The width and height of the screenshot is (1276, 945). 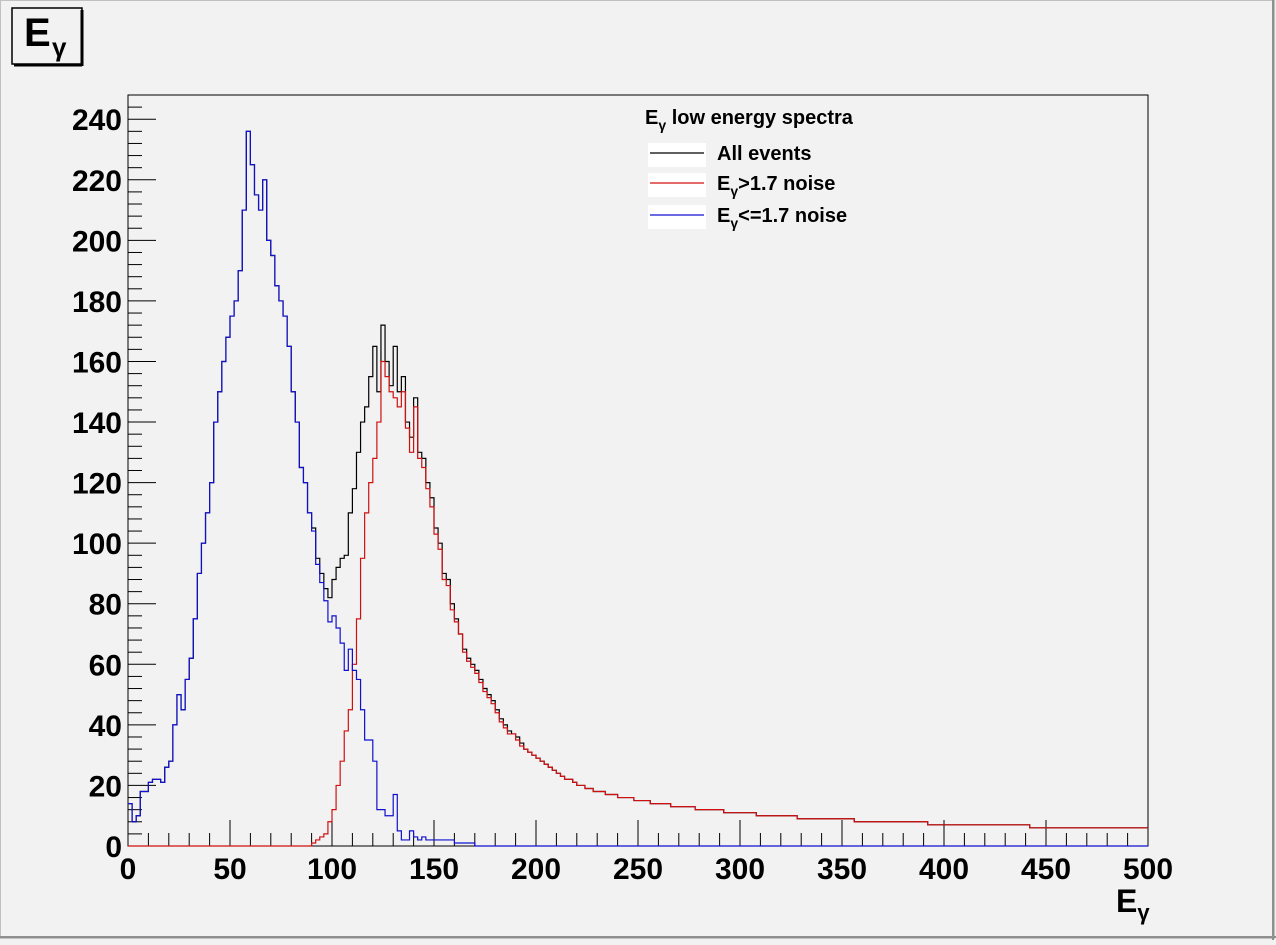 I want to click on legend-entry: Eγ<=1.7 noise, so click(x=747, y=218).